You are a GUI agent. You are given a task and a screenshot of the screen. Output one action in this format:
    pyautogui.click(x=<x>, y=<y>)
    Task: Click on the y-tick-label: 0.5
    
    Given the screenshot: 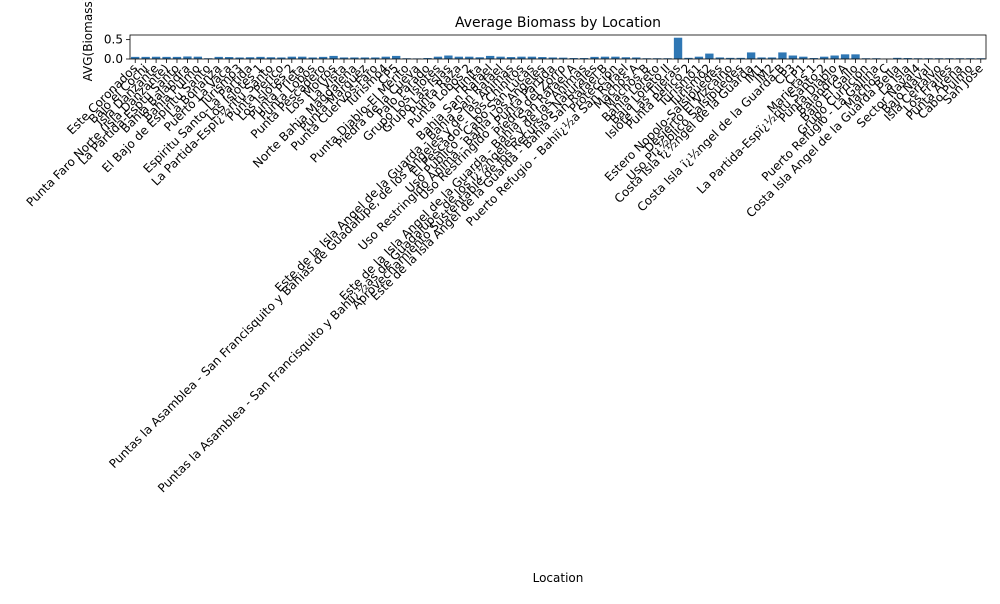 What is the action you would take?
    pyautogui.click(x=113, y=40)
    